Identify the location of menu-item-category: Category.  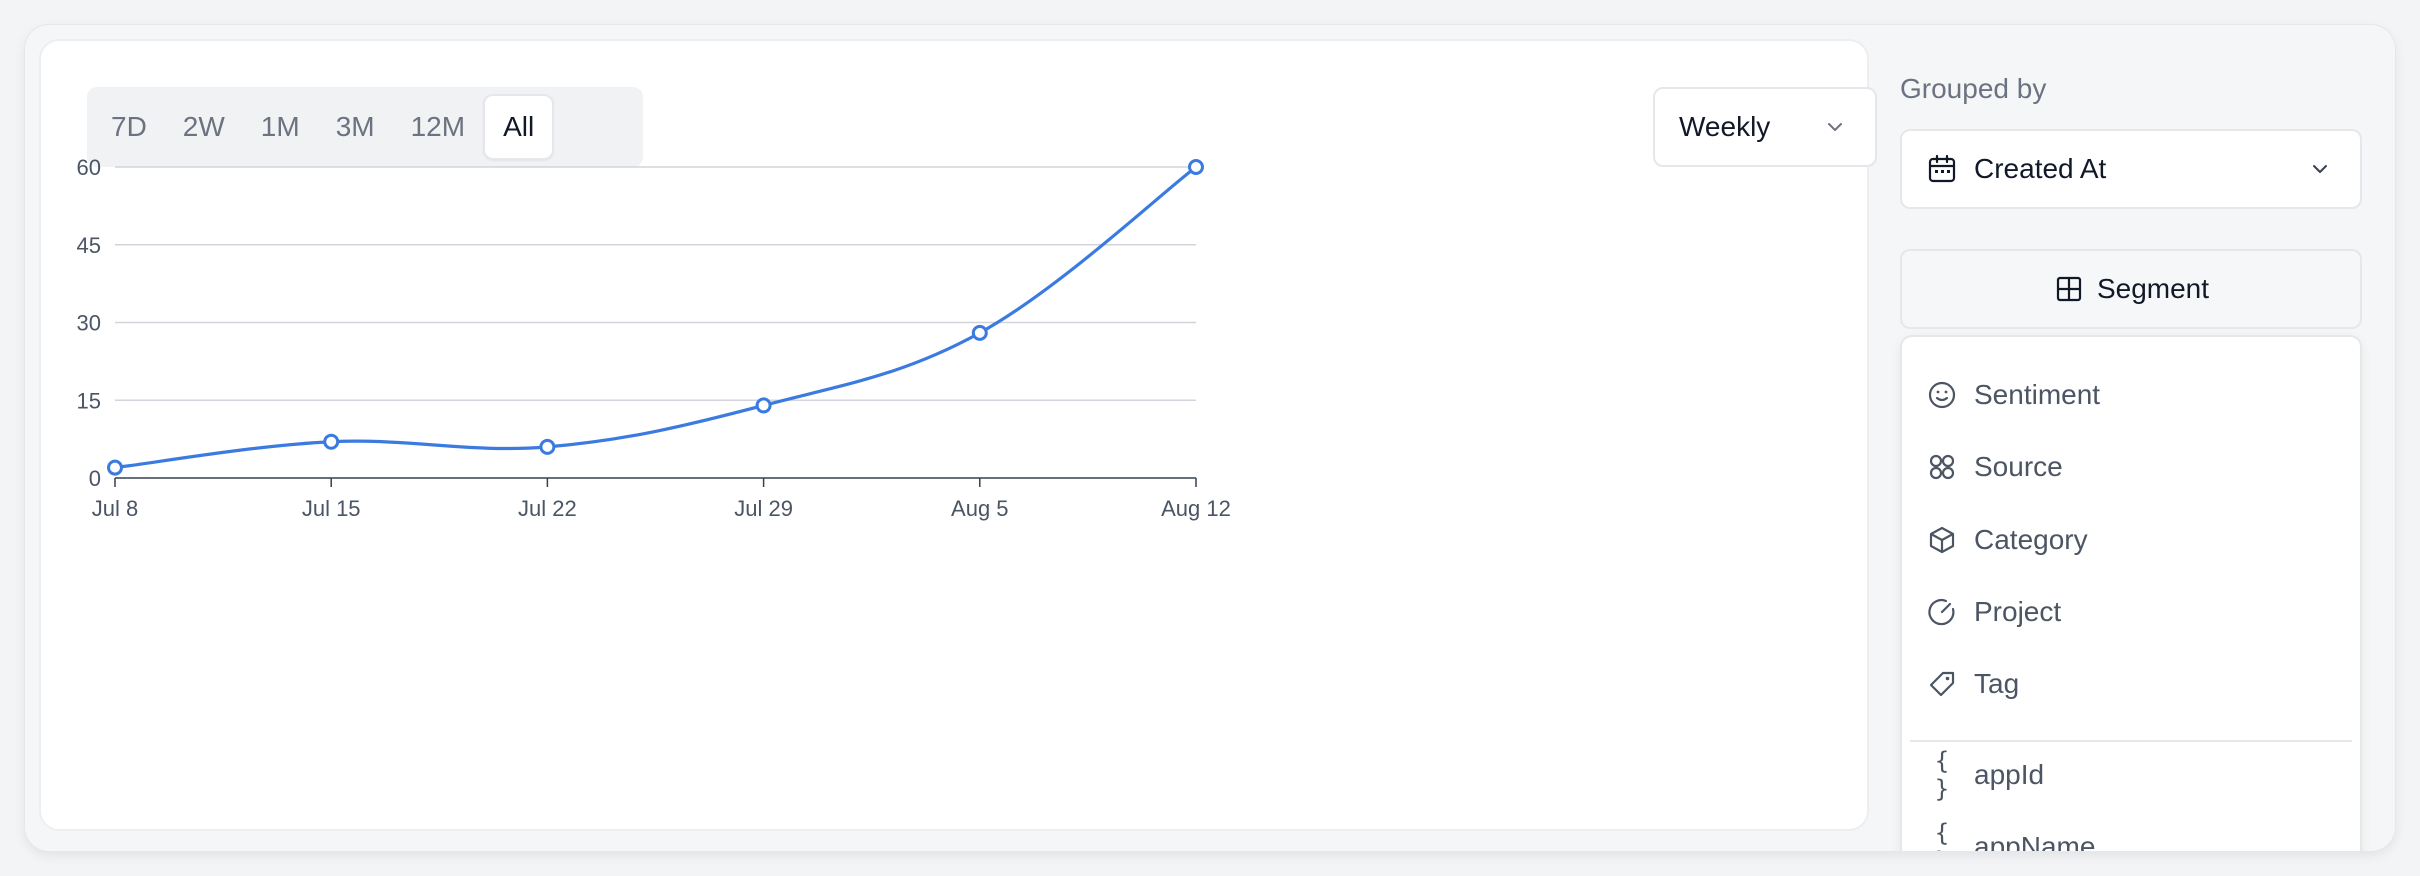
(2131, 540).